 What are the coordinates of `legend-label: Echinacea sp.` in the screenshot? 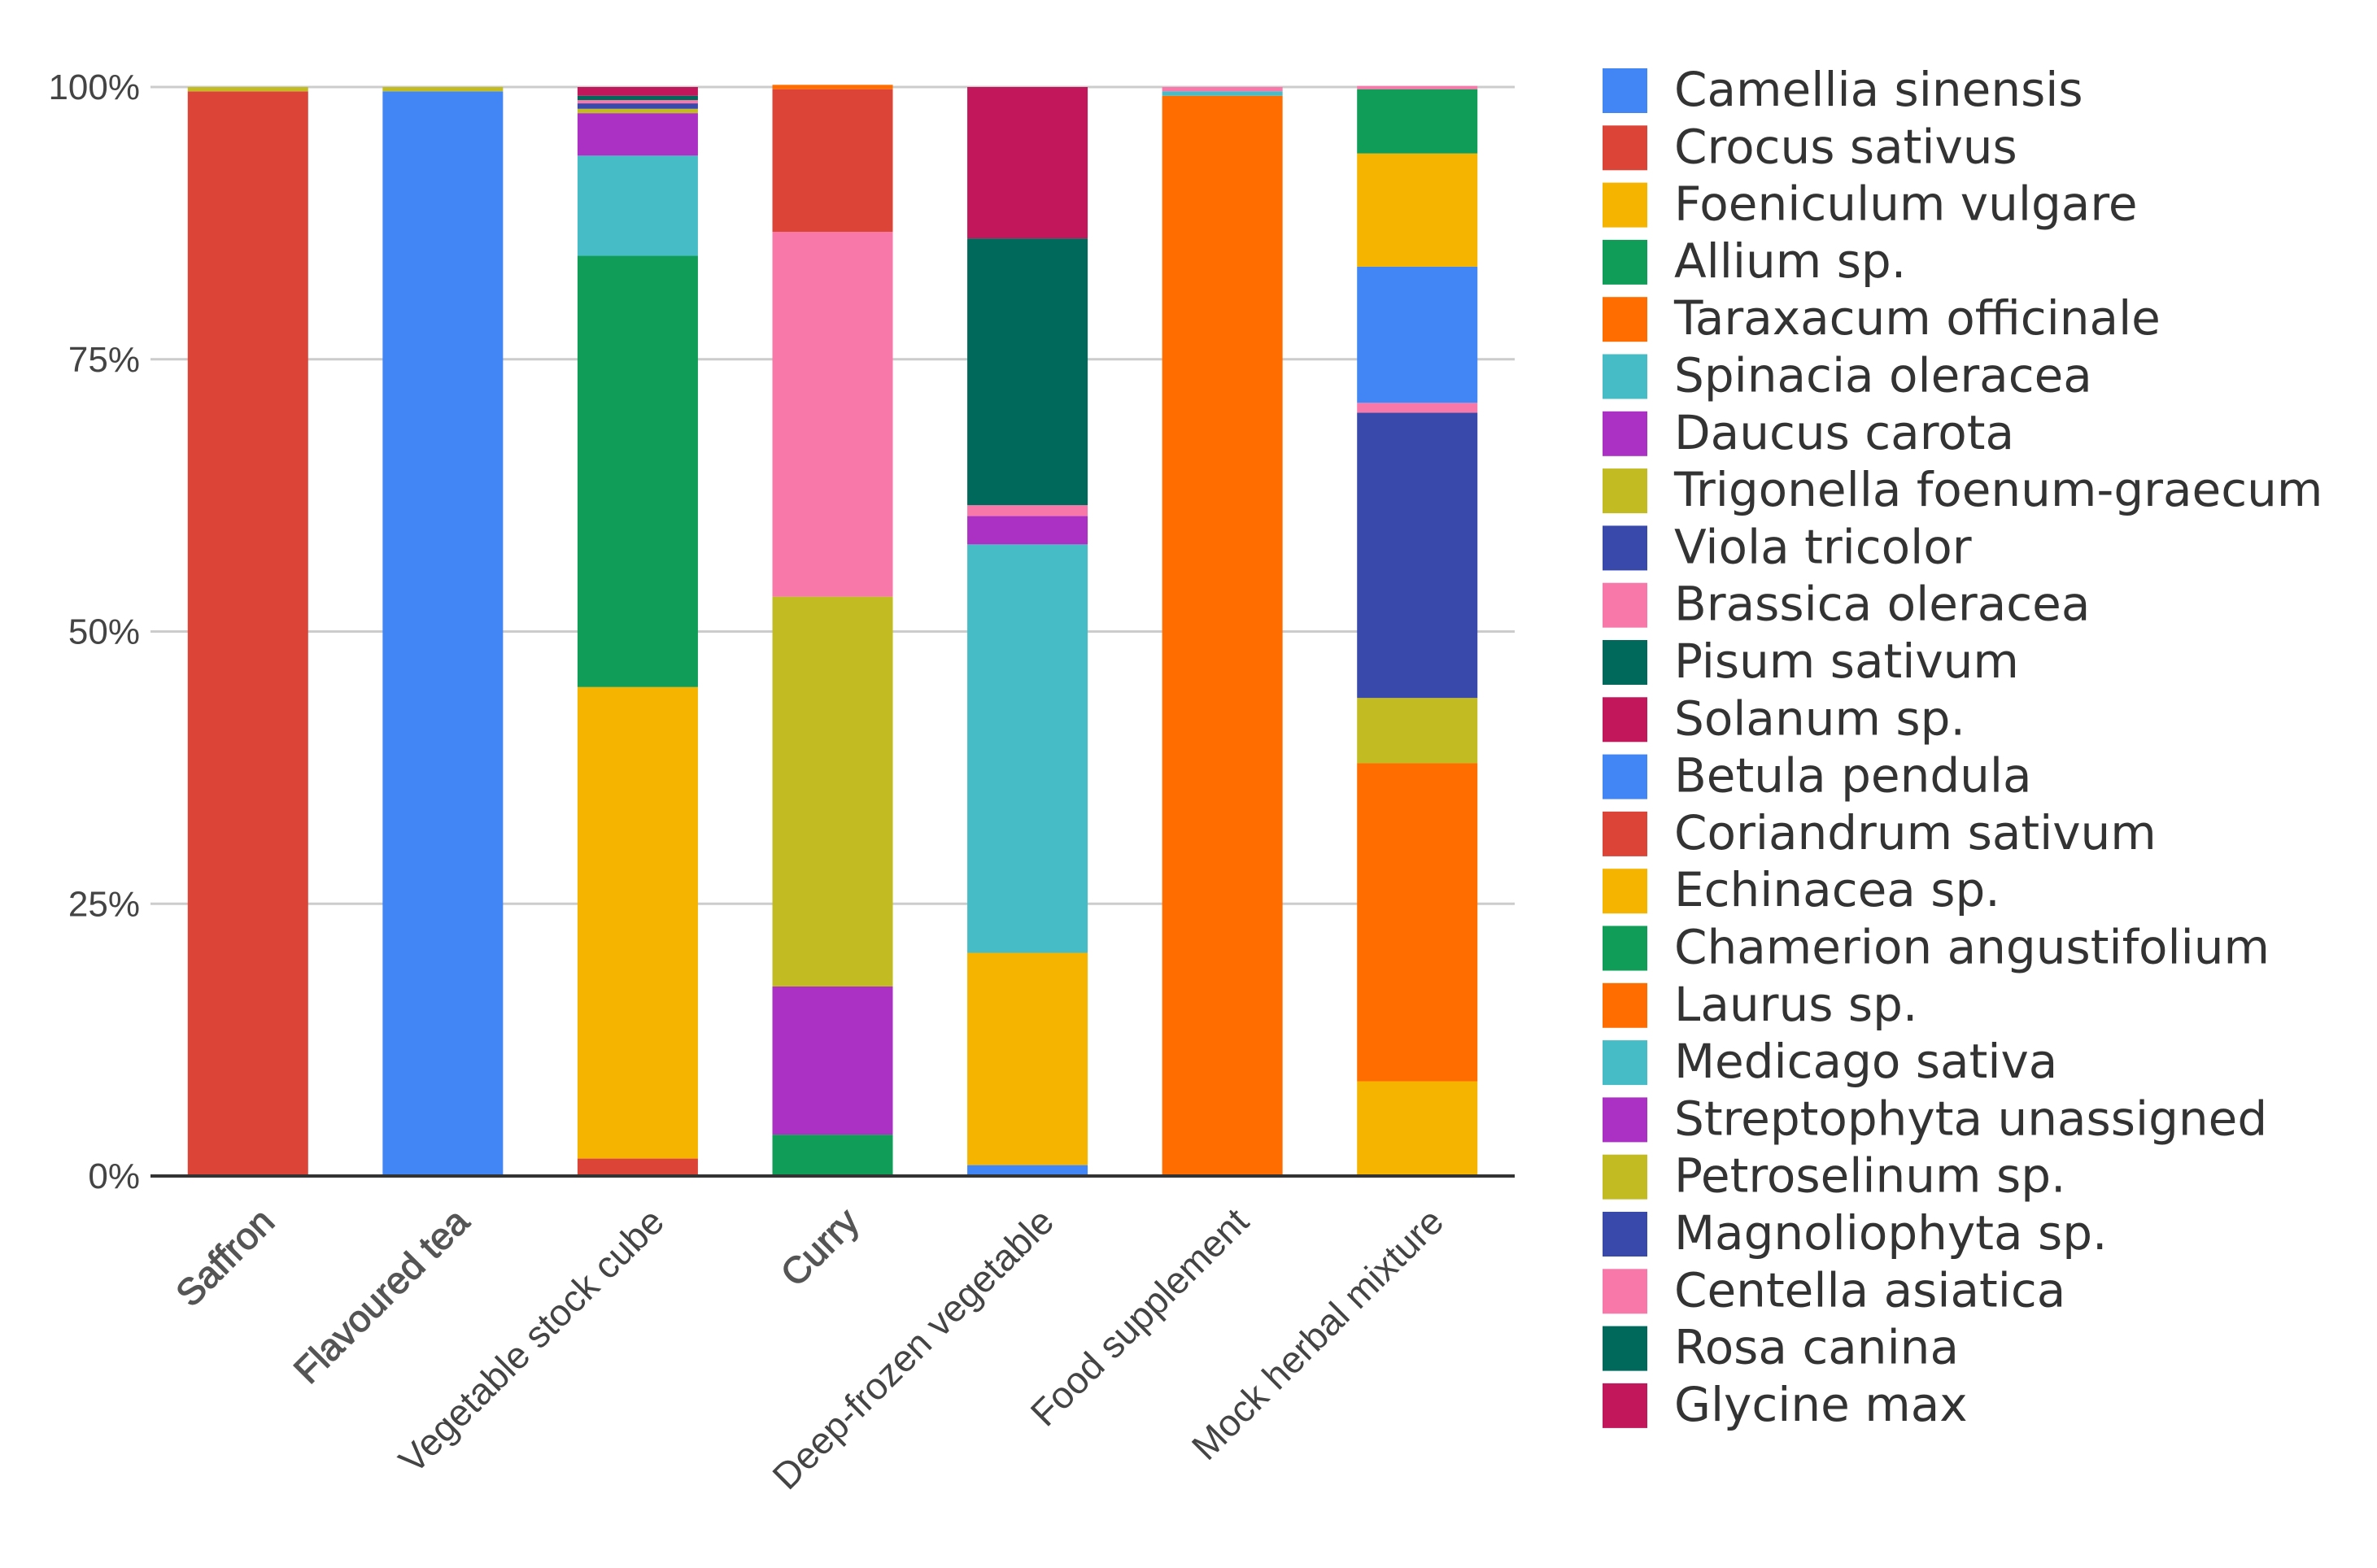 It's located at (1837, 889).